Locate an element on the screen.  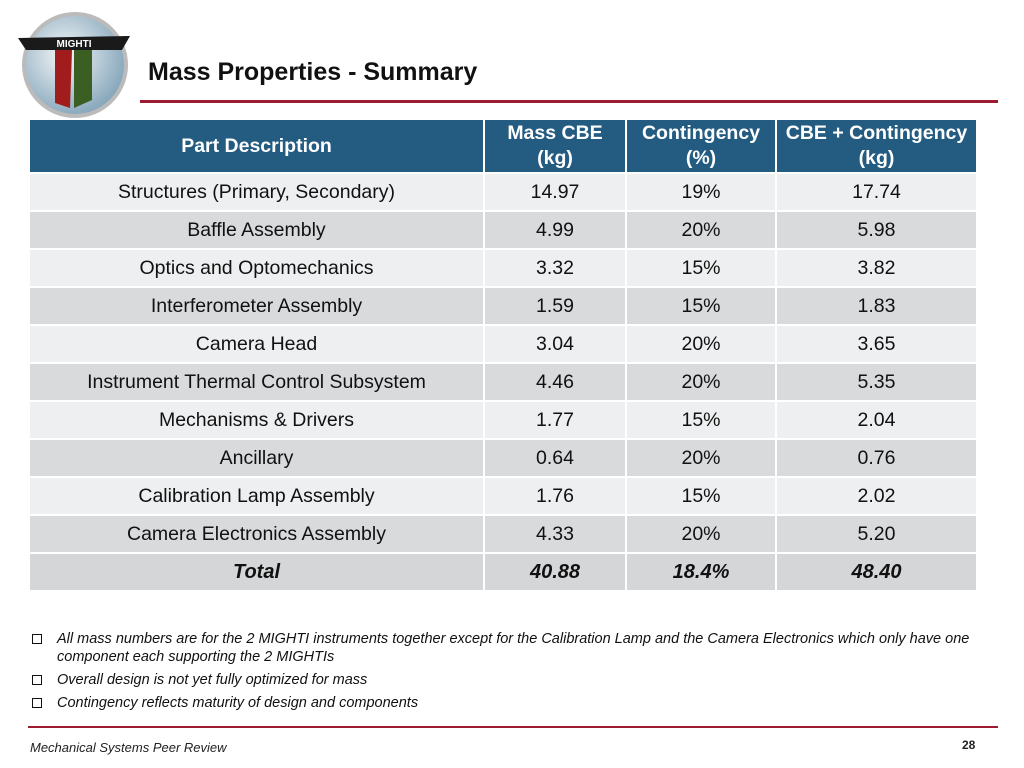
table-cell: Interferometer Assembly is located at coordinates (256, 306).